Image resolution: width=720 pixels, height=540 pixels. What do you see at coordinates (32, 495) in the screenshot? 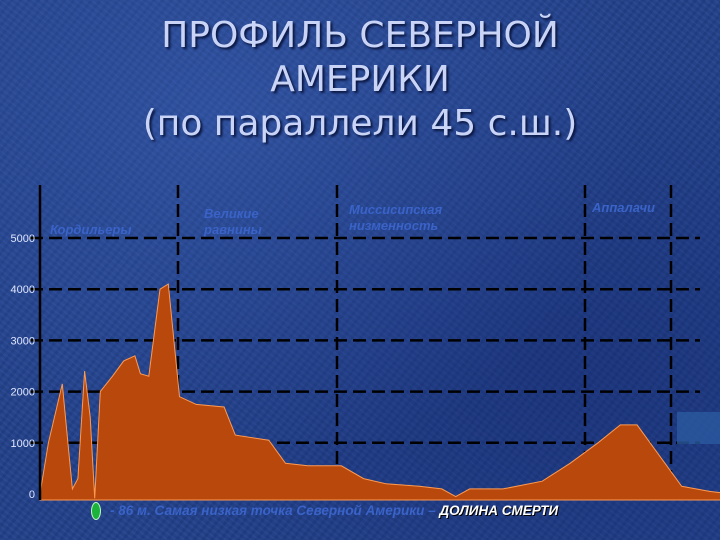
I see `y-tick-label: 0` at bounding box center [32, 495].